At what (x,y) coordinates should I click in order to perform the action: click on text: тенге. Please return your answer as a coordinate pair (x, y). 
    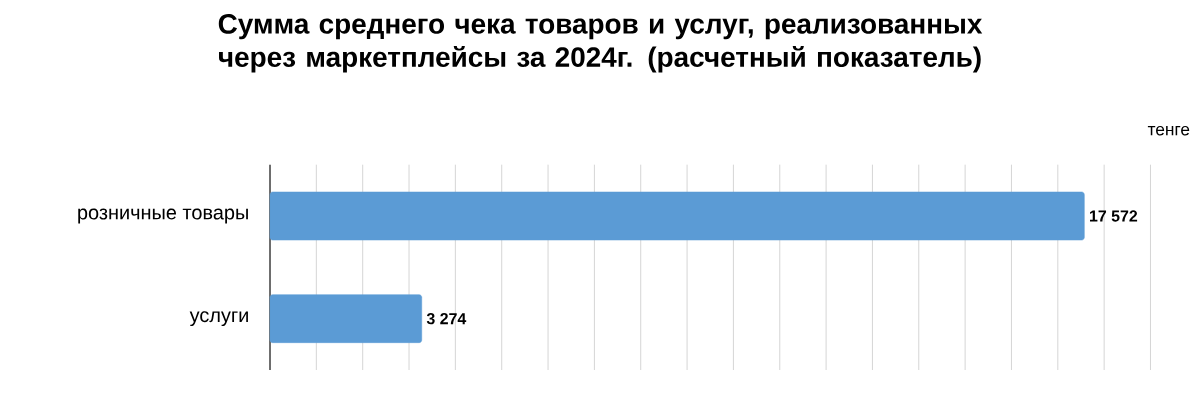
    Looking at the image, I should click on (1168, 130).